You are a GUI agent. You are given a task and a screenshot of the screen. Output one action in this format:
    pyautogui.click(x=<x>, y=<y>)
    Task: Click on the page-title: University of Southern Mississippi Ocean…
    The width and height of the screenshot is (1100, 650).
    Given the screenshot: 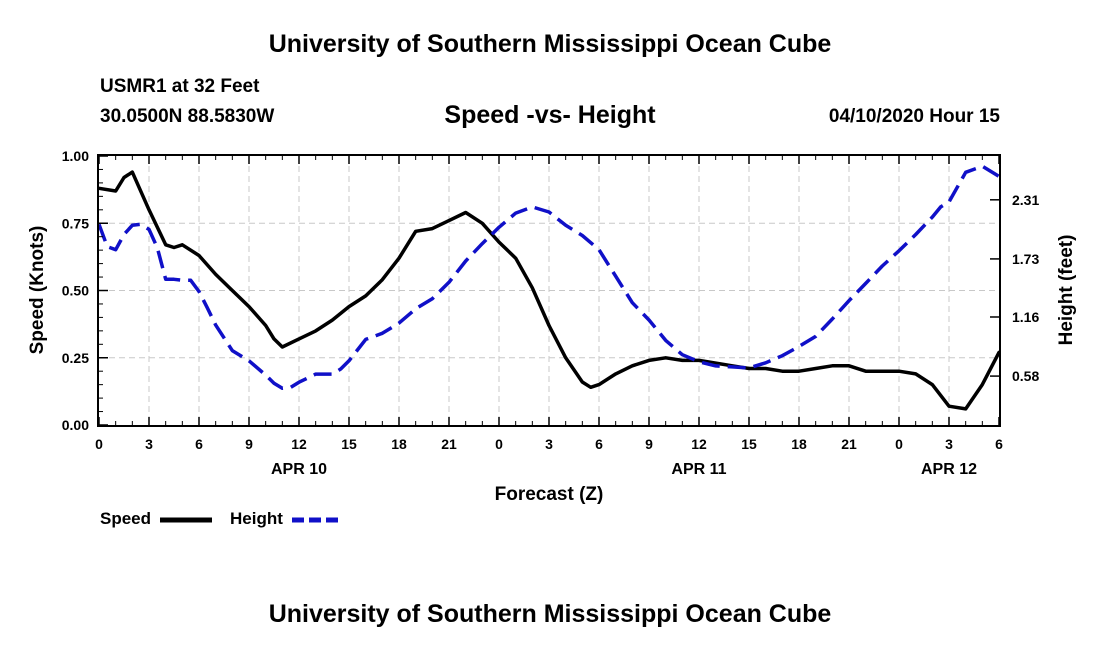 What is the action you would take?
    pyautogui.click(x=550, y=44)
    